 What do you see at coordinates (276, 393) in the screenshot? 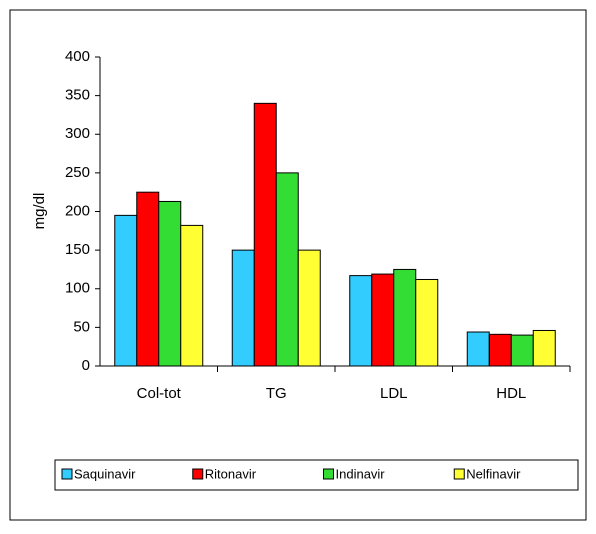
I see `x-tick-label: TG` at bounding box center [276, 393].